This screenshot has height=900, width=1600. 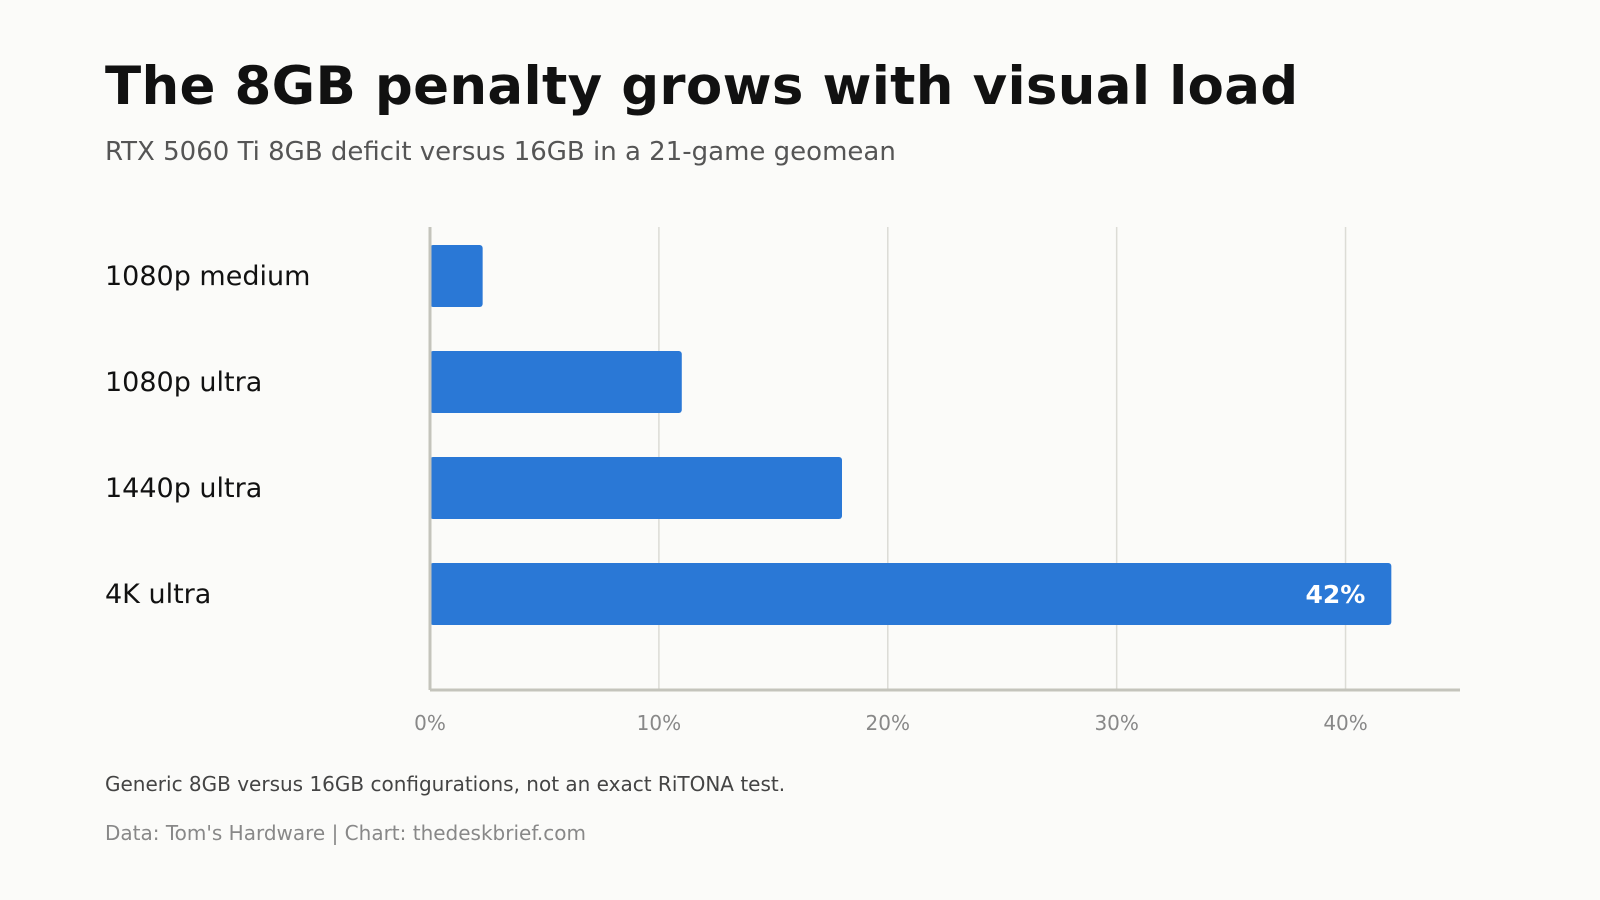 What do you see at coordinates (659, 723) in the screenshot?
I see `x-tick-label: 10%` at bounding box center [659, 723].